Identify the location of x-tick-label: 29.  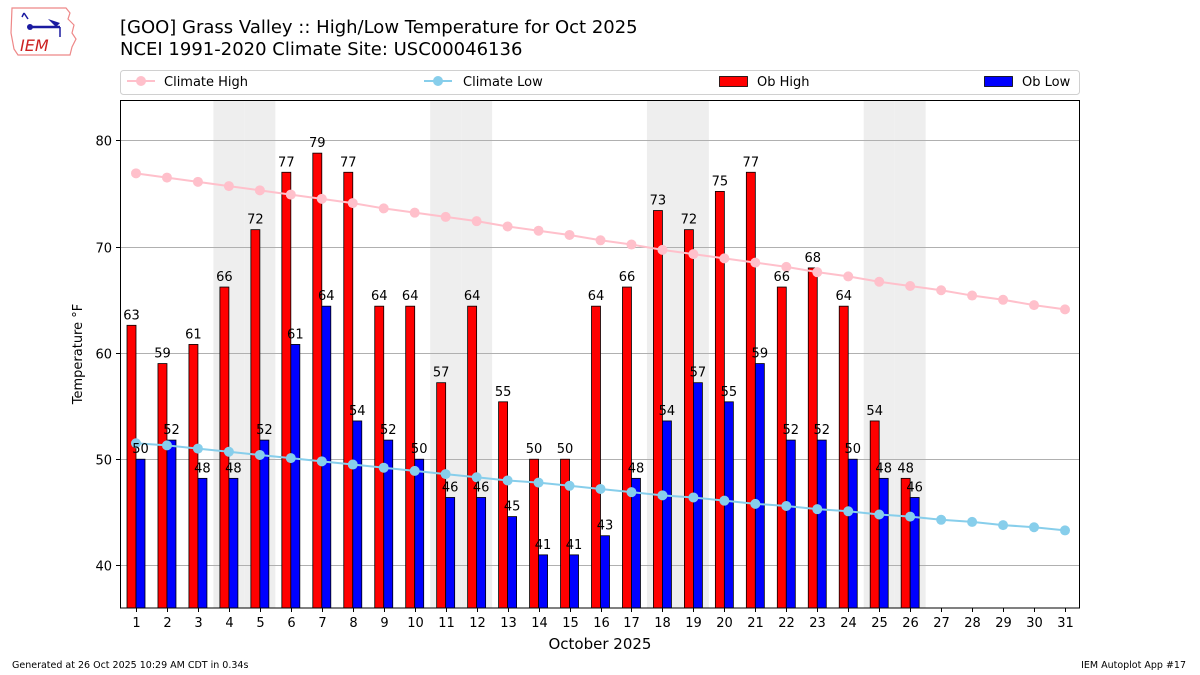
(1003, 623).